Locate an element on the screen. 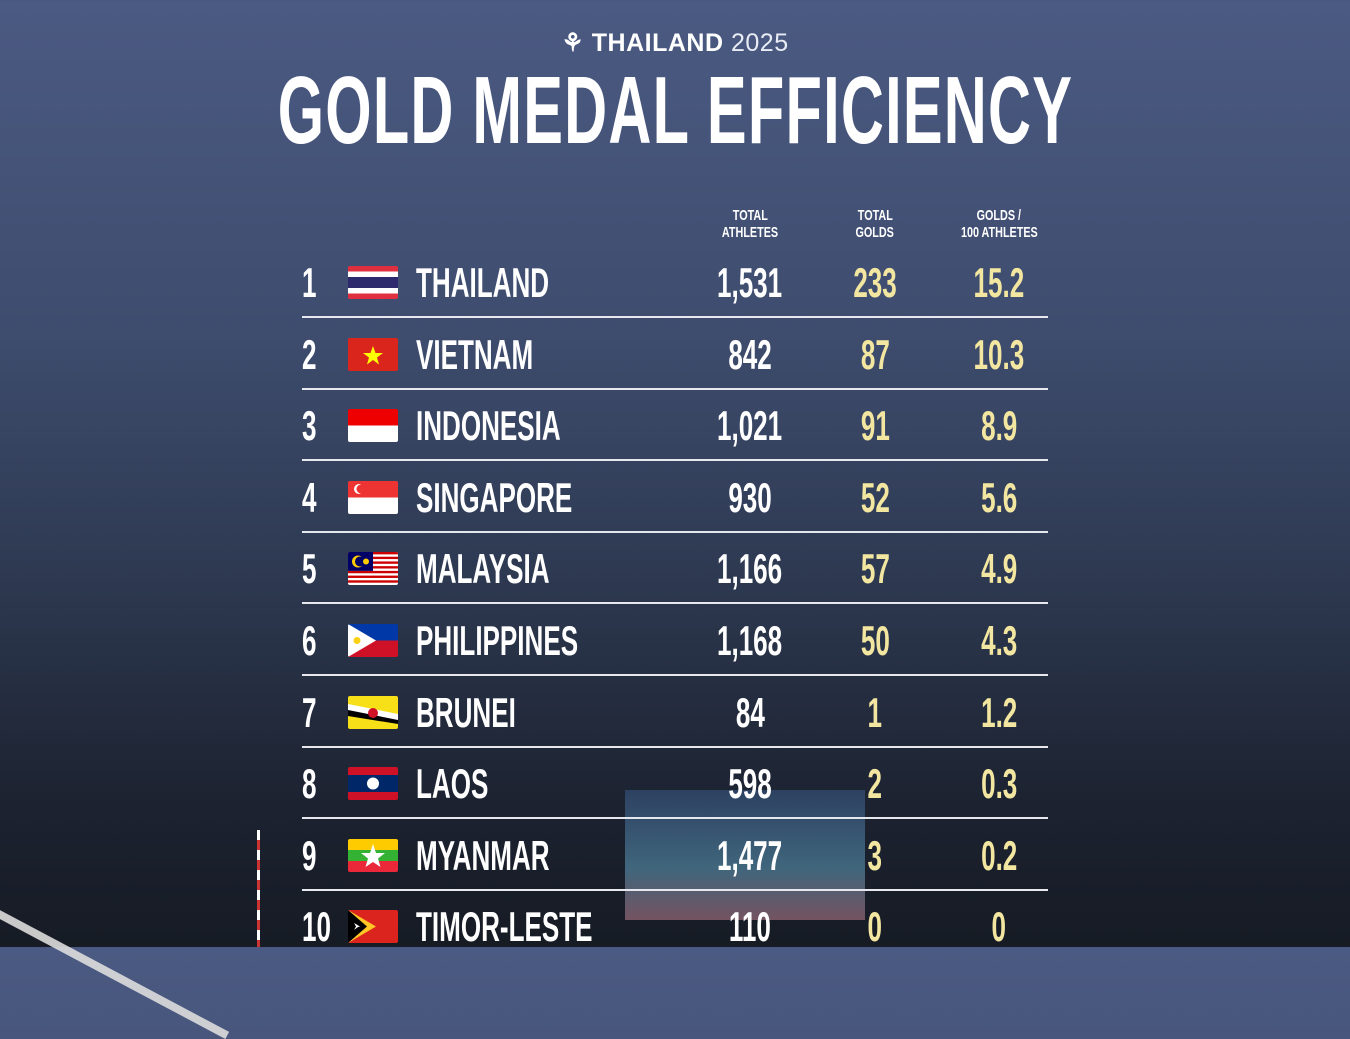  table-row: 1 THAILAND 1,531 233 15.2 is located at coordinates (675, 282).